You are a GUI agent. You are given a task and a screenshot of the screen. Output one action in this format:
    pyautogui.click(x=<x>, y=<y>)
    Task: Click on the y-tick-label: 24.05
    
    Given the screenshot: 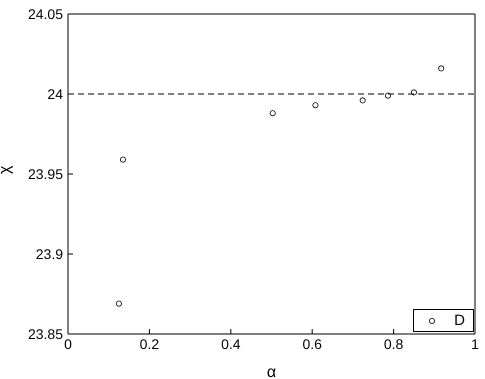 What is the action you would take?
    pyautogui.click(x=46, y=14)
    